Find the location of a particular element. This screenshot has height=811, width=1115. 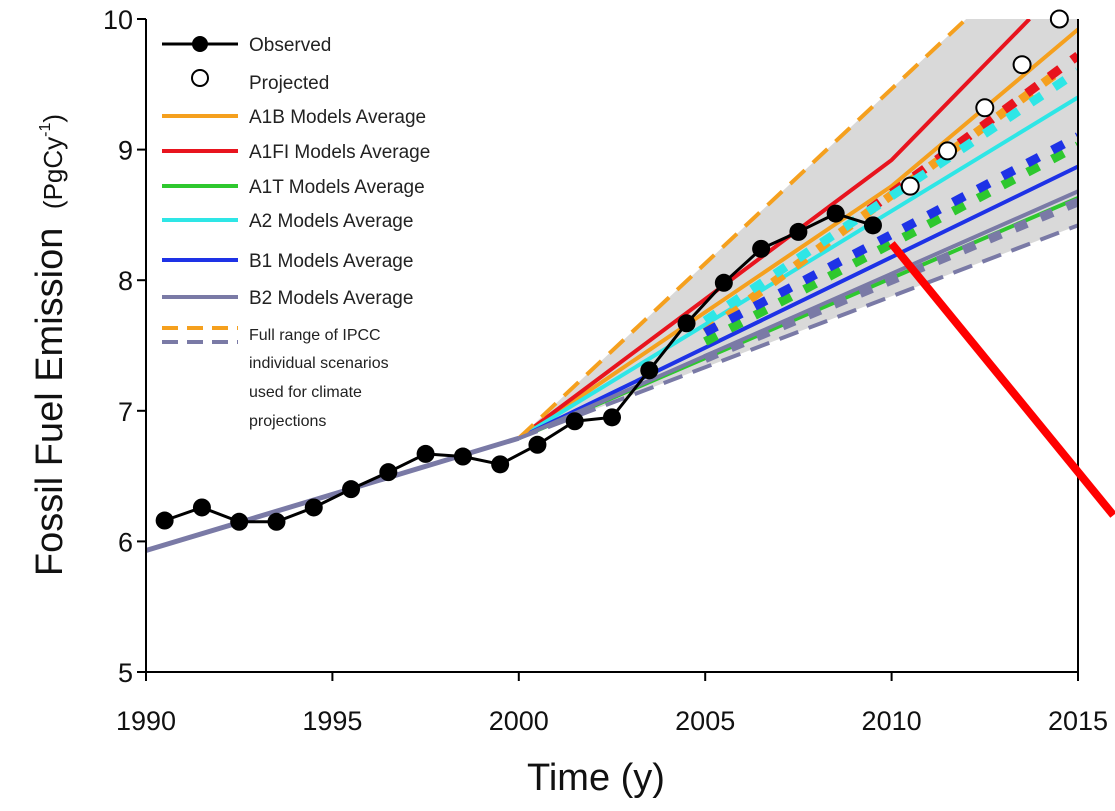

legend-observed-label: Observed is located at coordinates (290, 45).